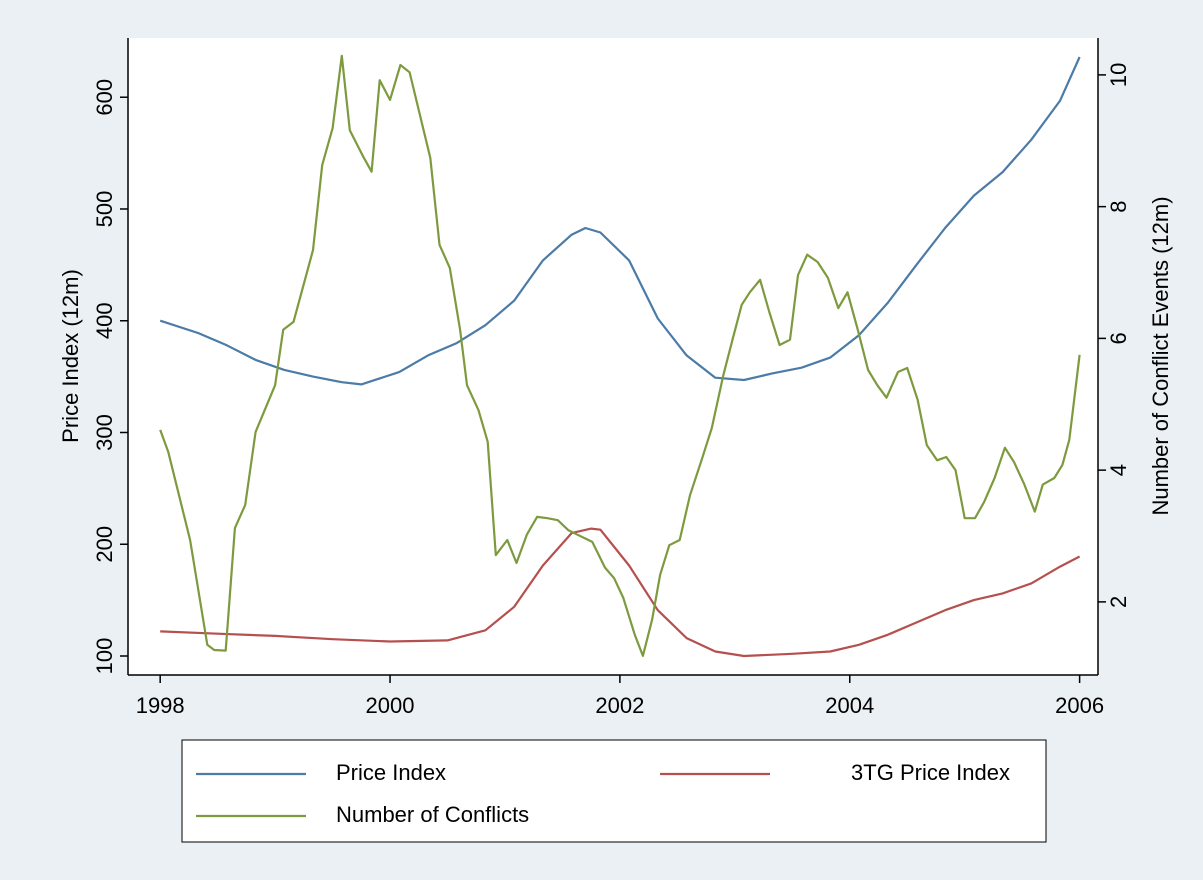  What do you see at coordinates (849, 705) in the screenshot?
I see `x-tick-label: 2004` at bounding box center [849, 705].